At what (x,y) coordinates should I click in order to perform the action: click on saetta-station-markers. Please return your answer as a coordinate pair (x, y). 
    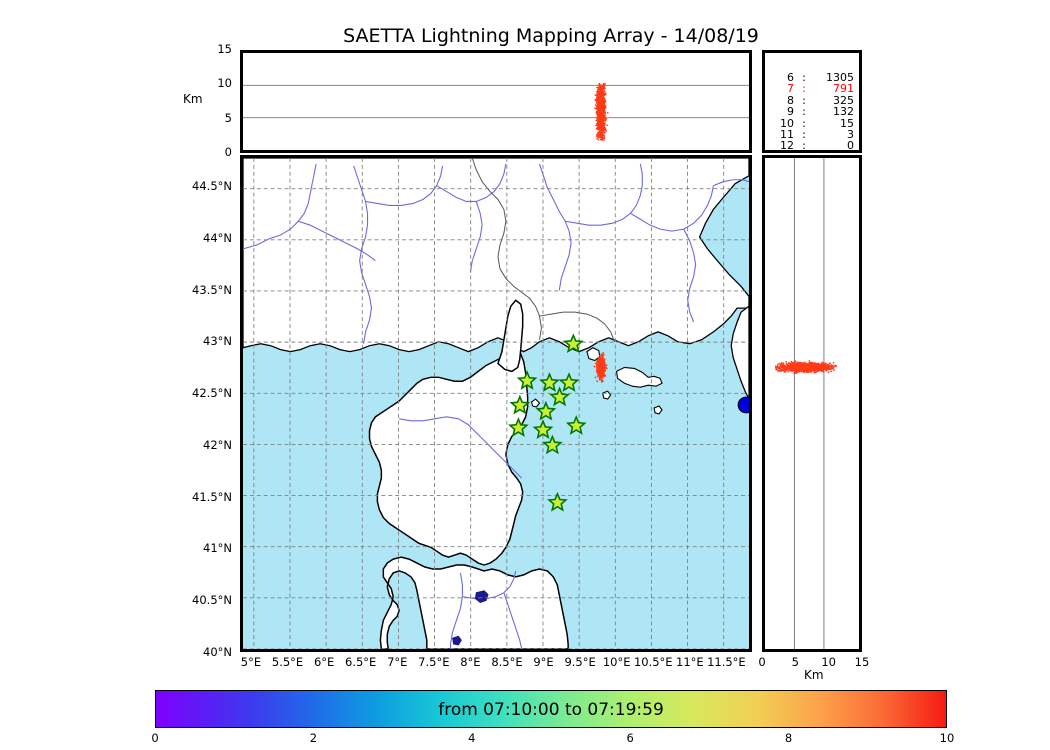
    Looking at the image, I should click on (547, 422).